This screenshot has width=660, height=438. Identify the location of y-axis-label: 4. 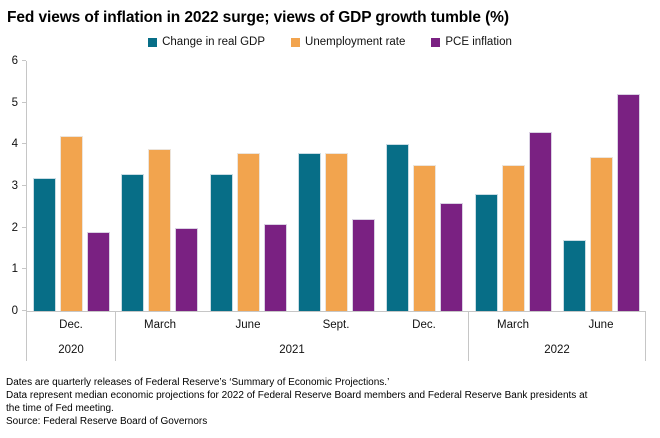
(14, 144).